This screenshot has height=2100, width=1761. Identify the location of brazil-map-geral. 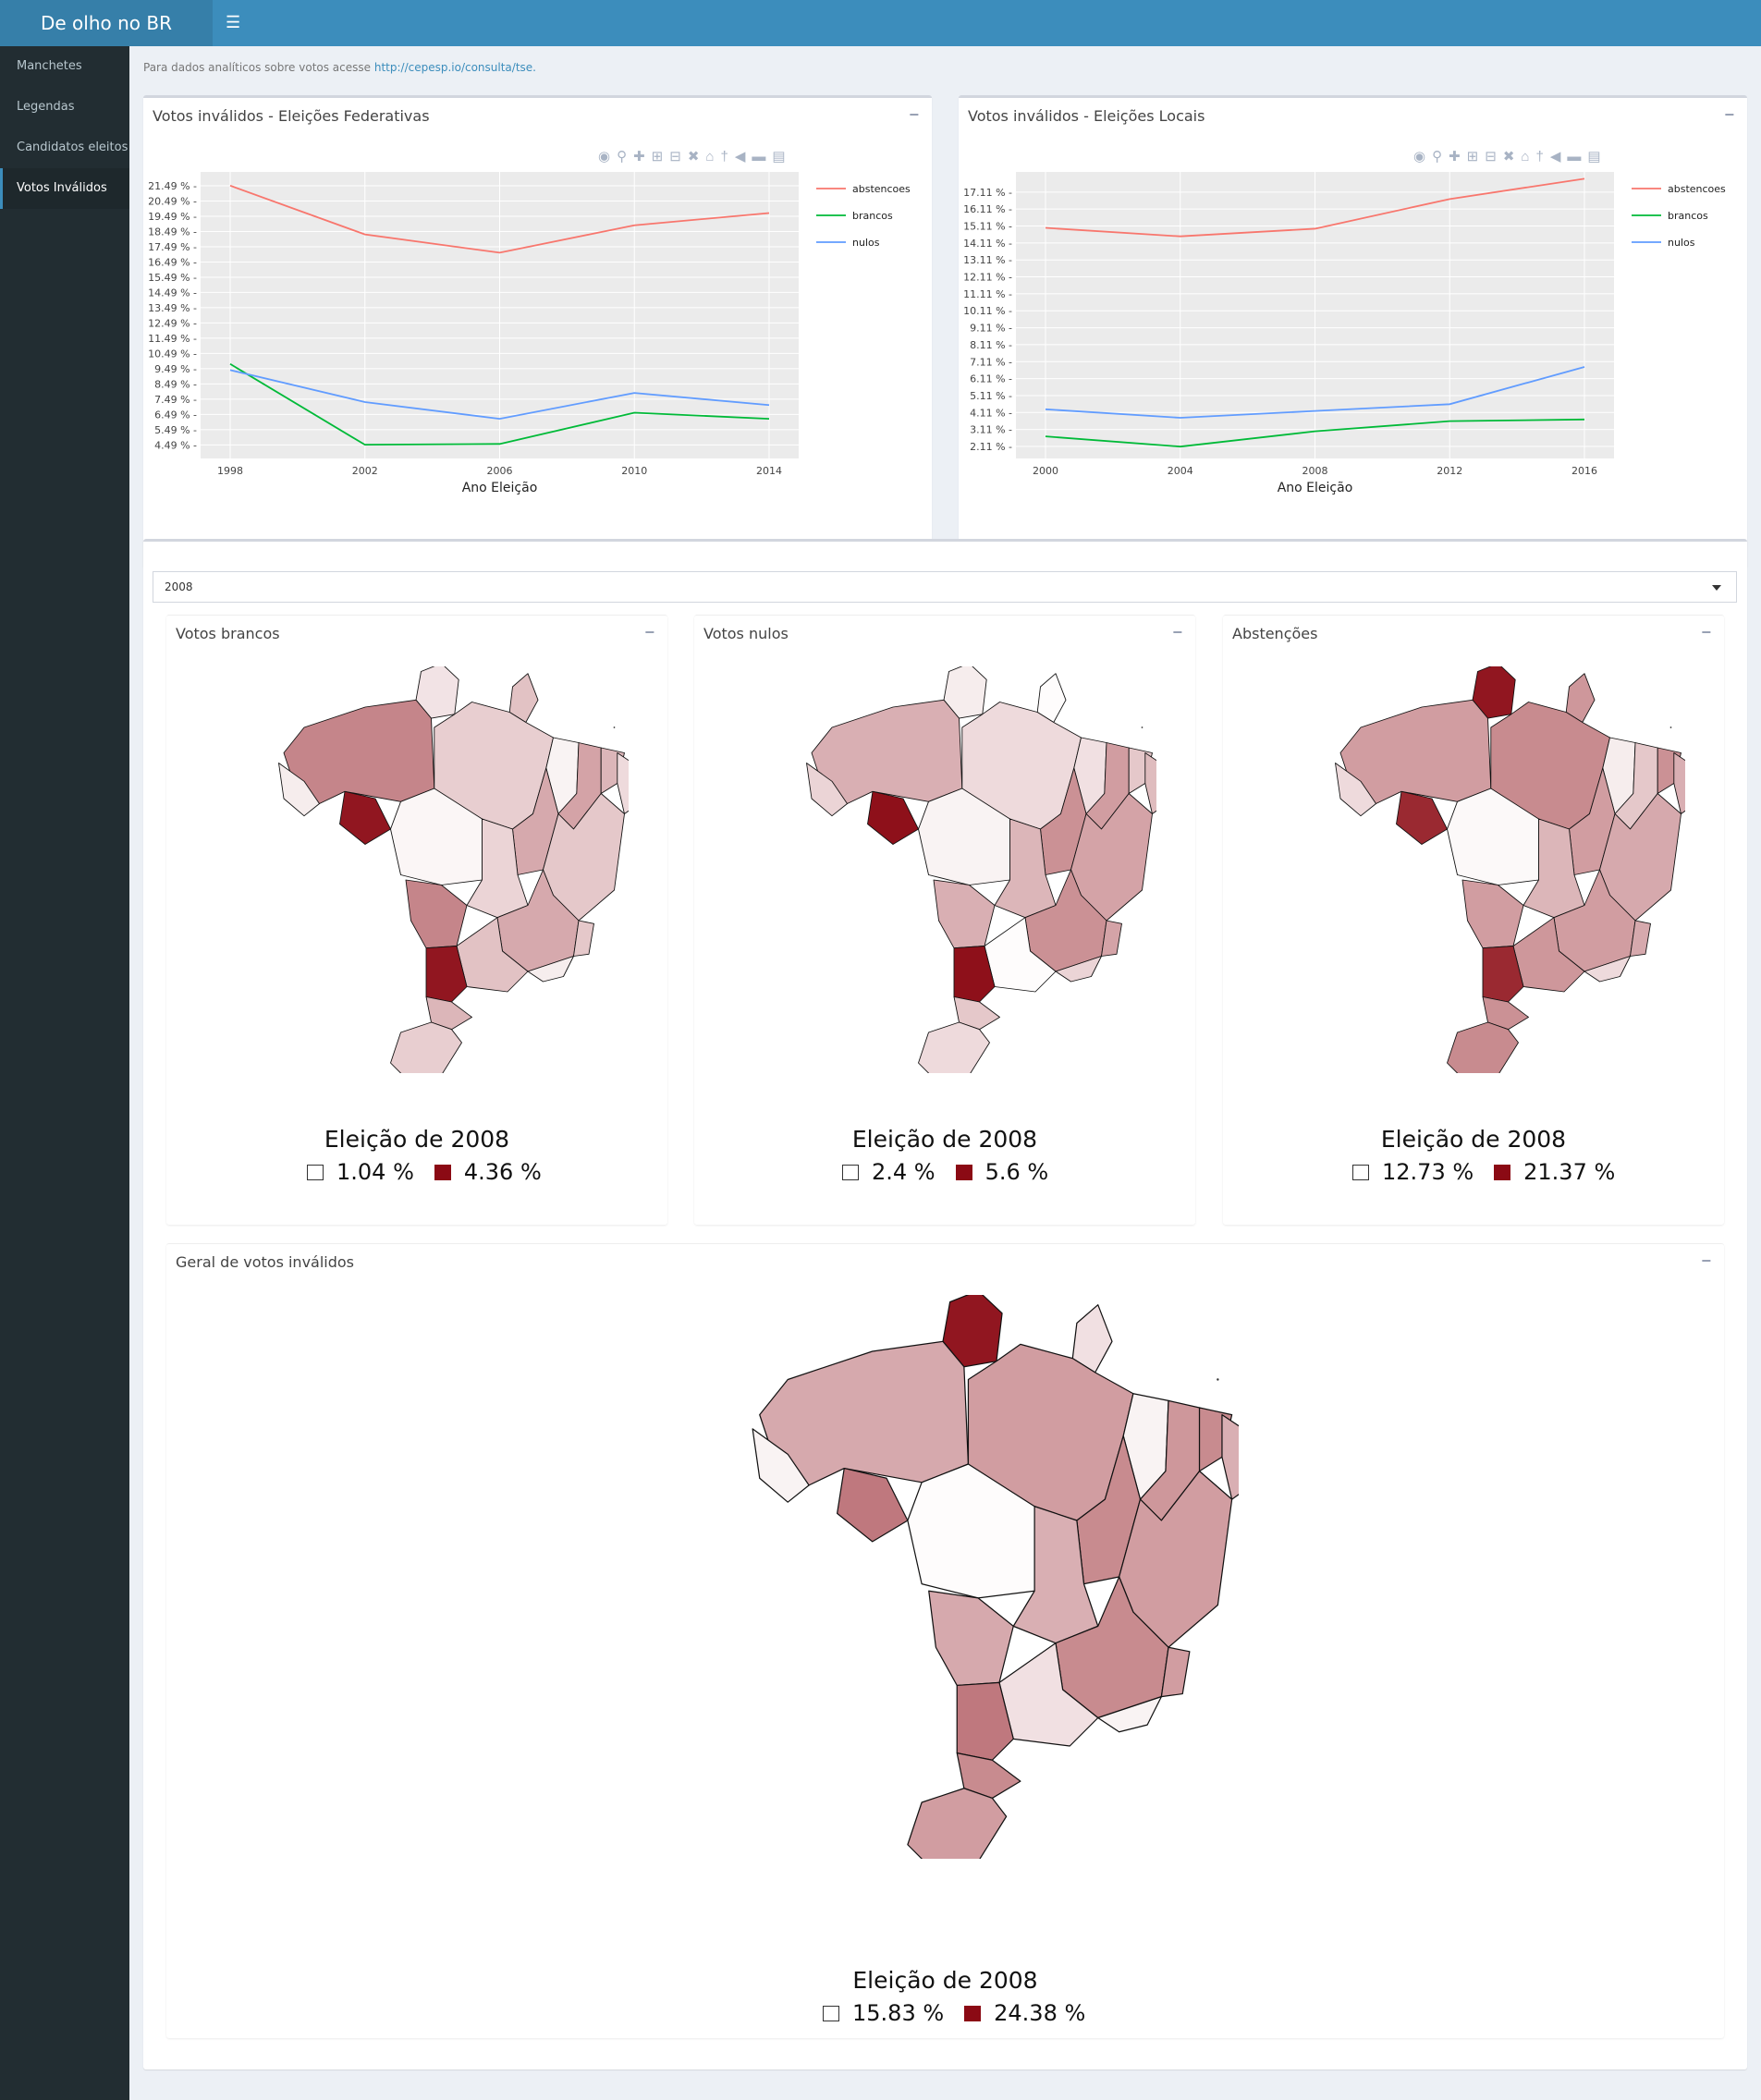
(943, 1577).